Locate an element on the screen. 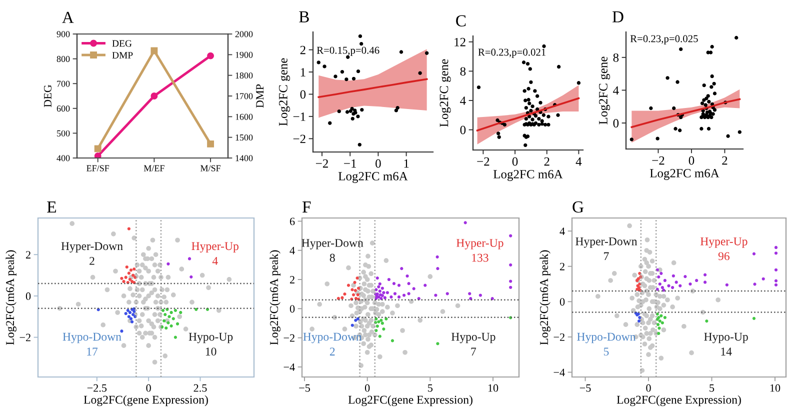 The height and width of the screenshot is (414, 795). y-tick-label: 500 is located at coordinates (63, 133).